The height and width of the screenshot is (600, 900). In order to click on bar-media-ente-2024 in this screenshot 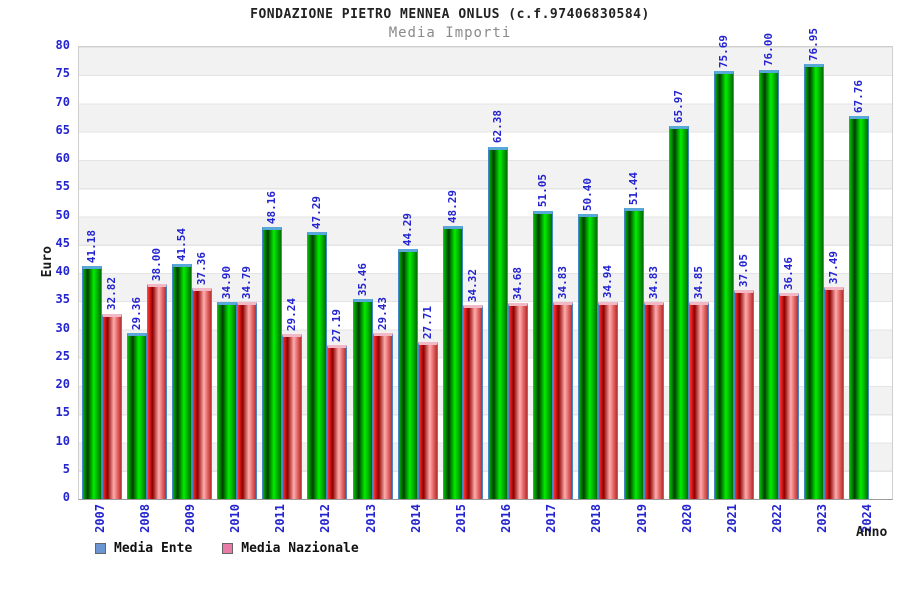, I will do `click(859, 307)`.